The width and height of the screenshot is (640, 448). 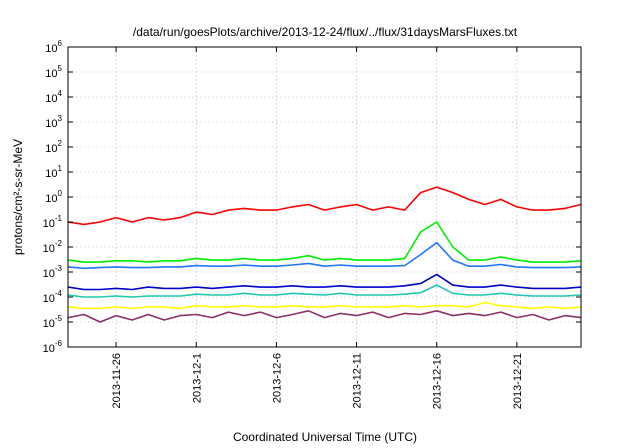 I want to click on x-tick-label: 2013-12-16, so click(x=438, y=381).